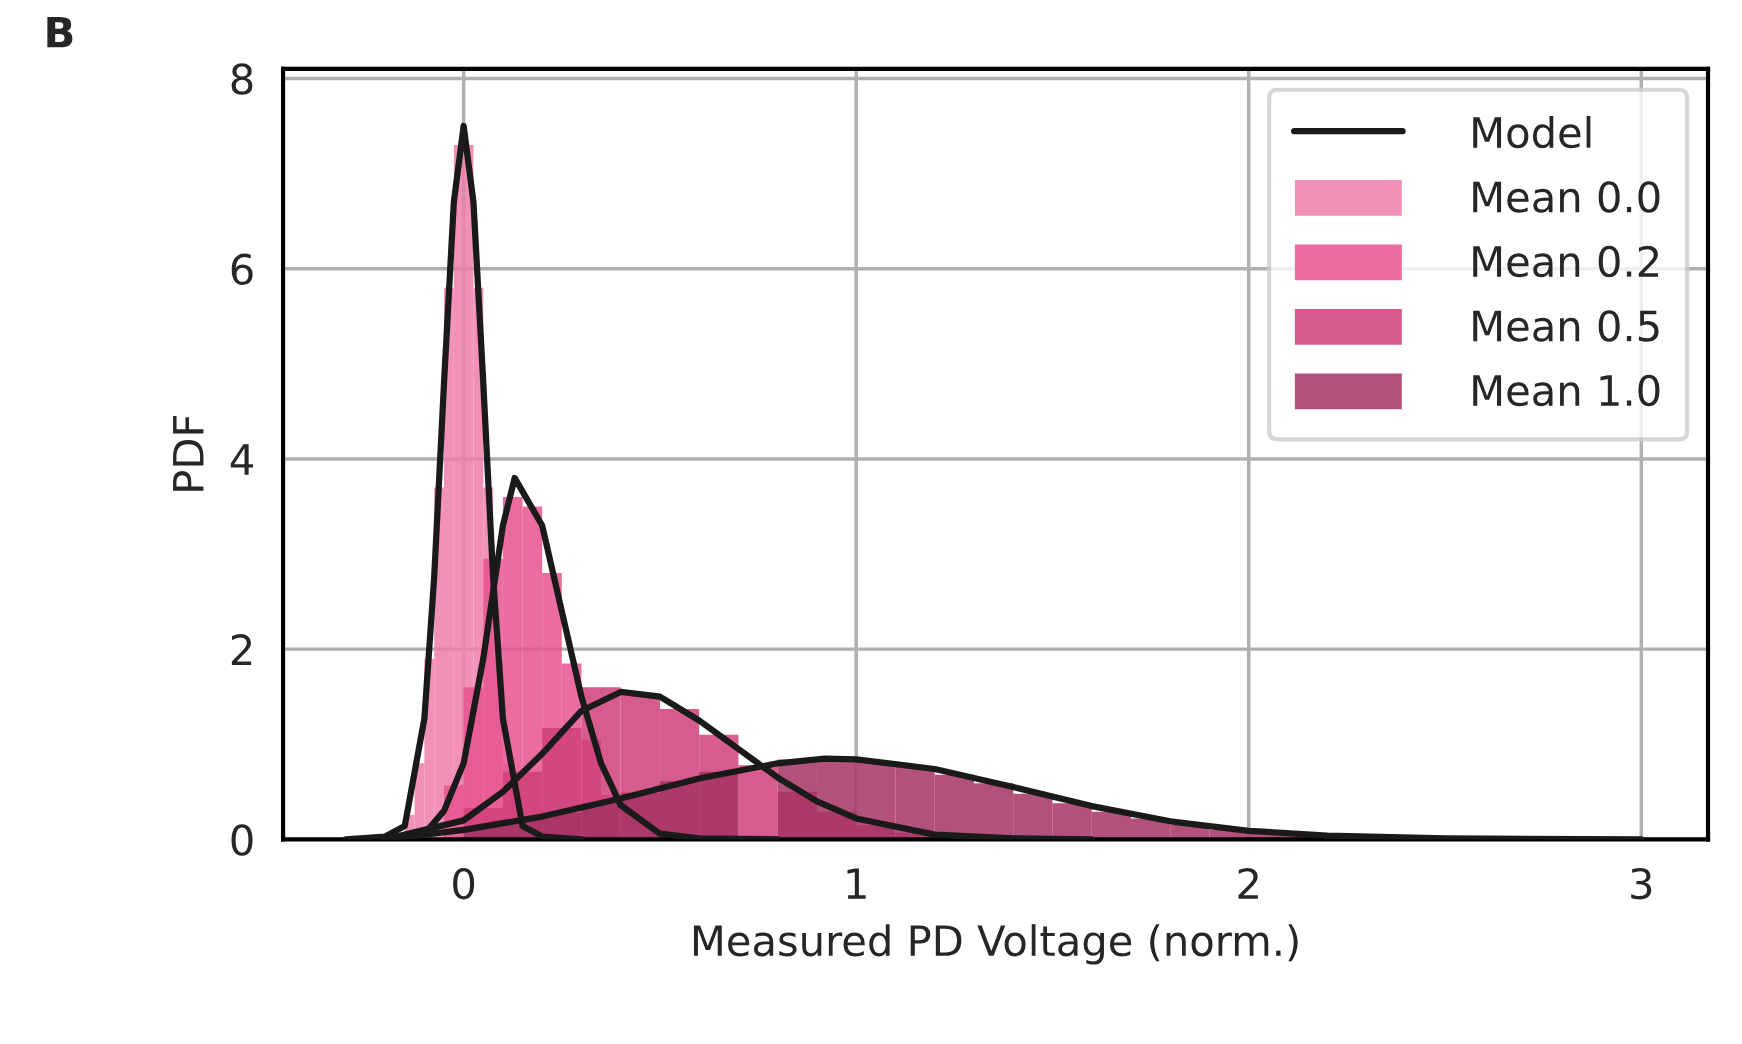  Describe the element at coordinates (241, 649) in the screenshot. I see `y-tick-label: 2` at that location.